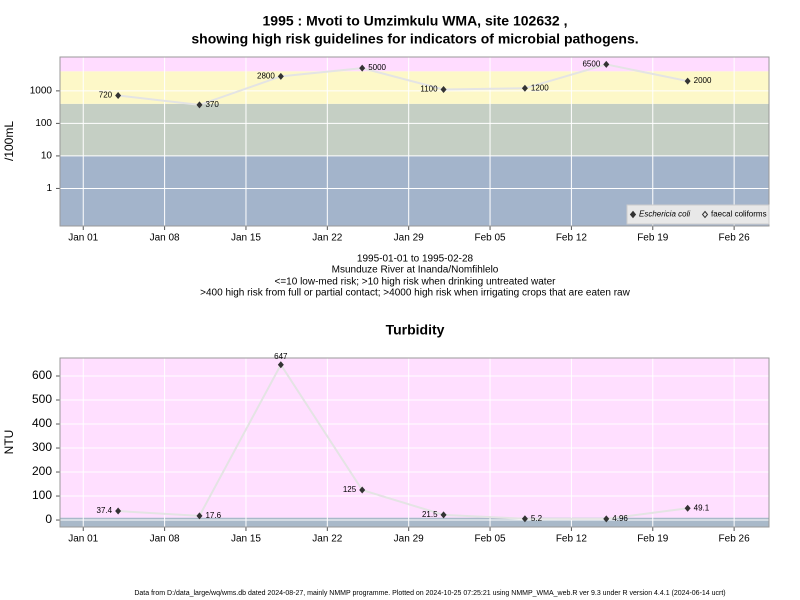 This screenshot has height=600, width=800. What do you see at coordinates (430, 514) in the screenshot?
I see `data-label: 21.5` at bounding box center [430, 514].